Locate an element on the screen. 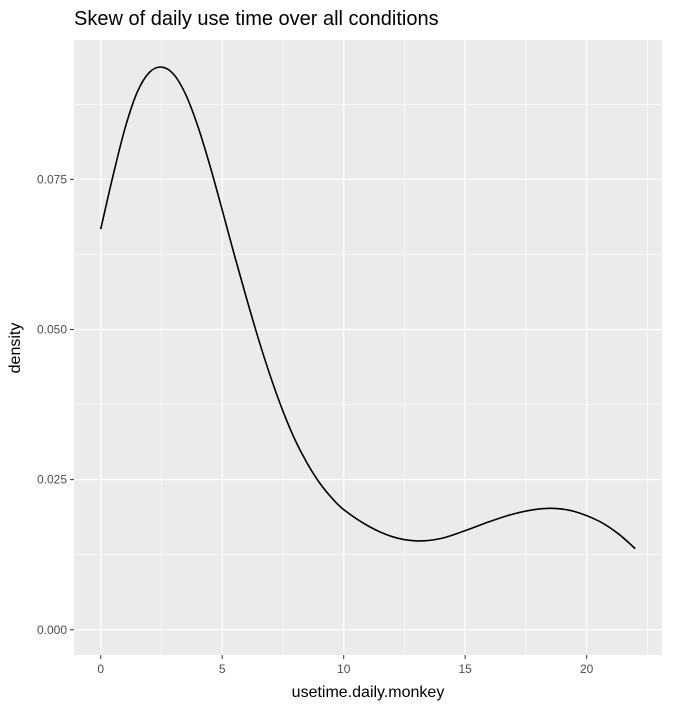  y-tick-label: 0.025 is located at coordinates (52, 480).